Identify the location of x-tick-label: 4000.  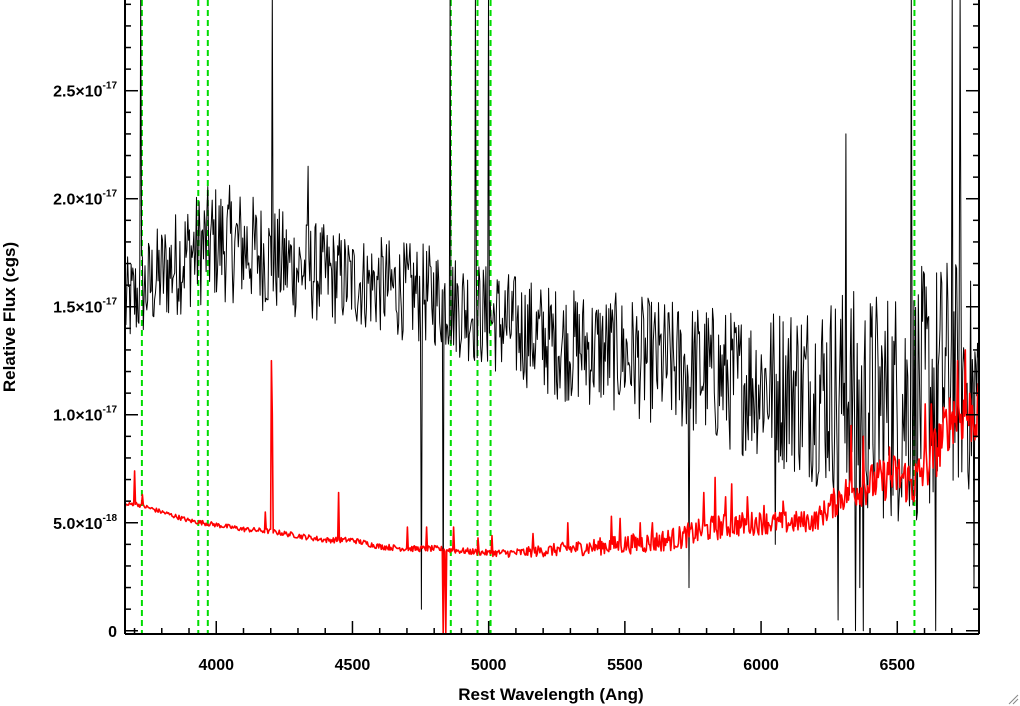
(216, 665).